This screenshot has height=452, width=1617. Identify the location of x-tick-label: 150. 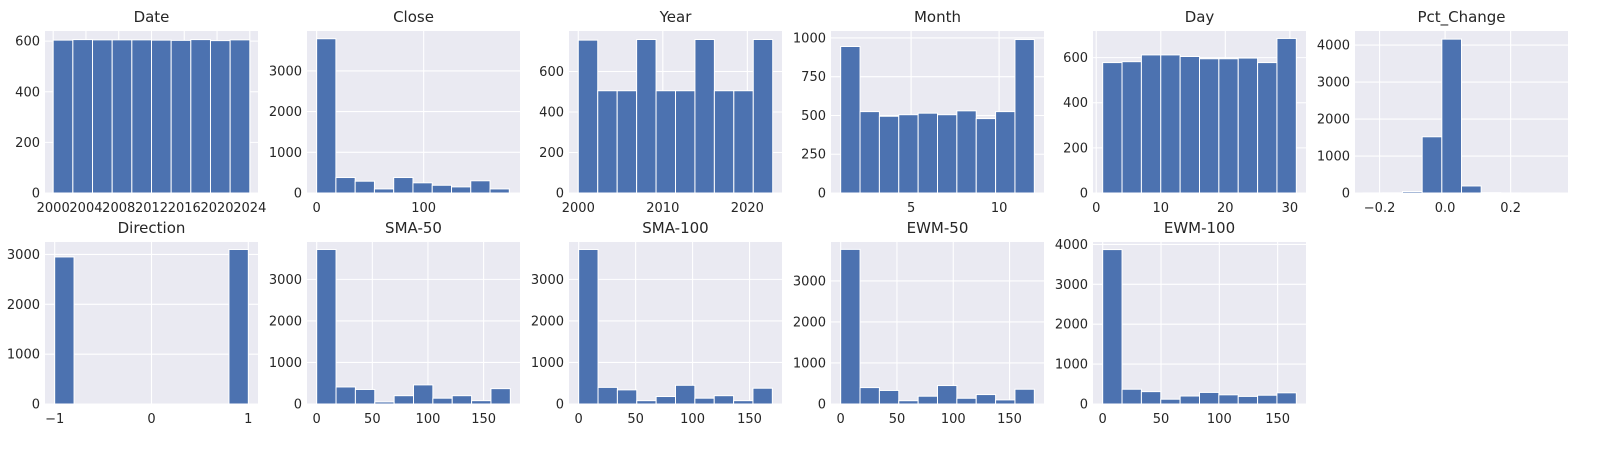
(1277, 419).